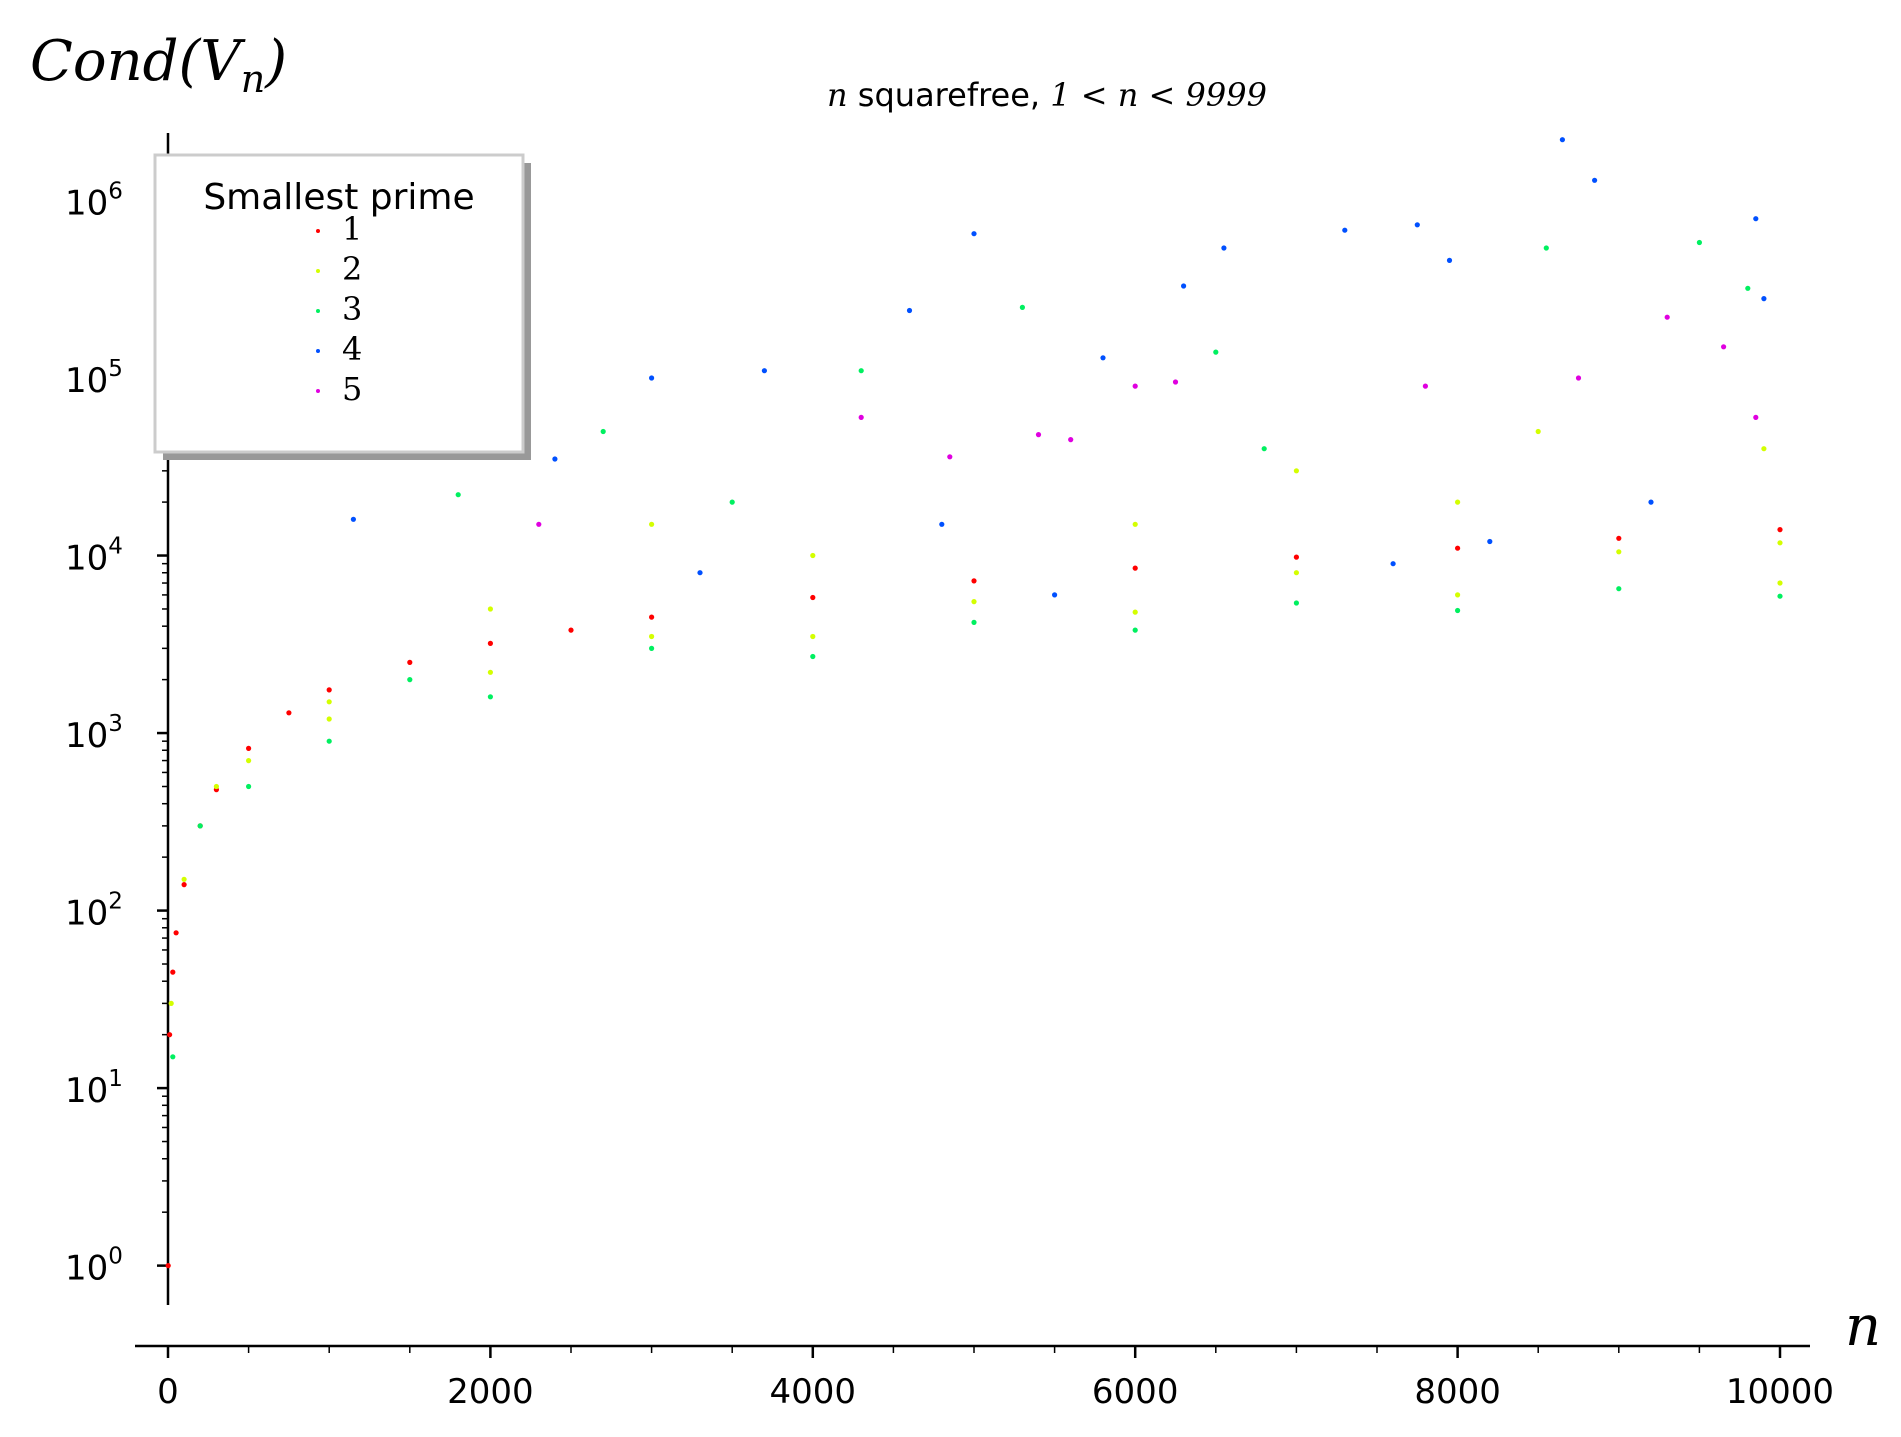 The width and height of the screenshot is (1901, 1437). I want to click on y-tick-label-exp: 4, so click(115, 547).